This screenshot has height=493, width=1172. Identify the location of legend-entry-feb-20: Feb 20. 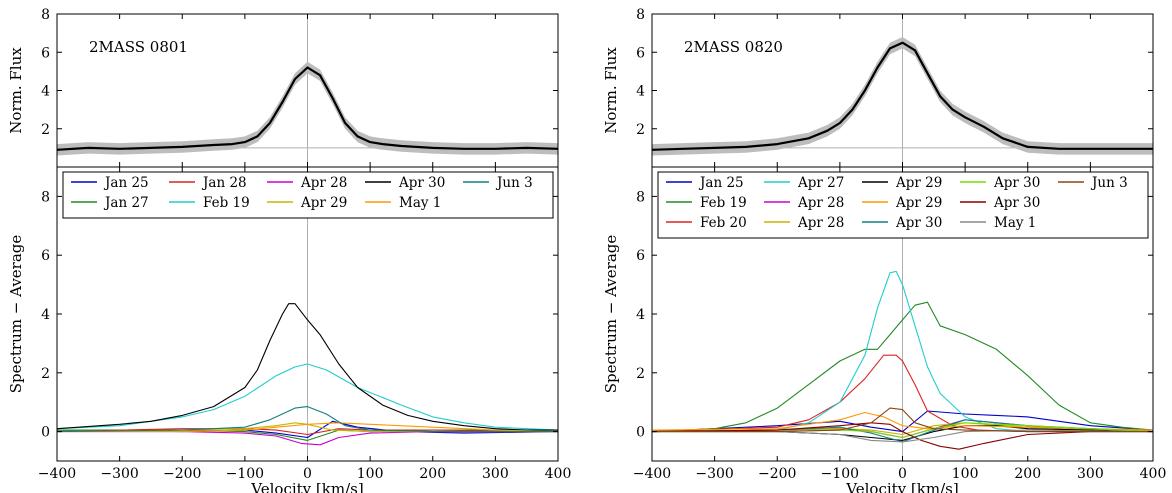
(723, 223).